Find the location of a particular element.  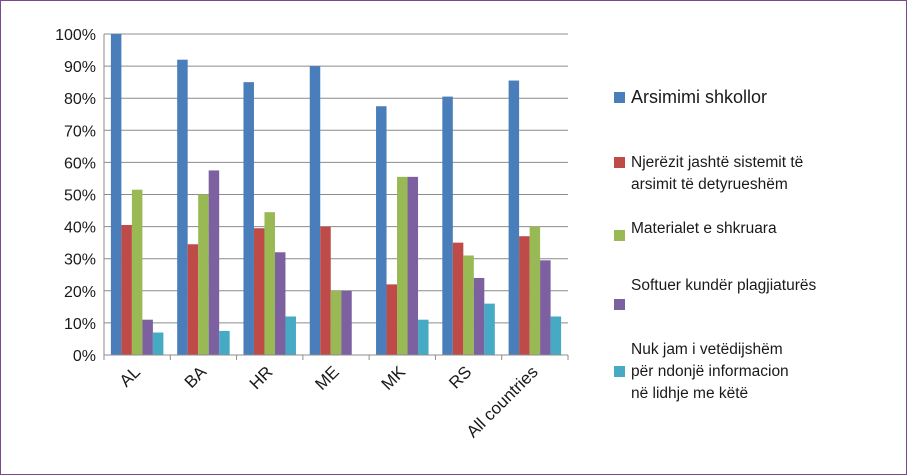

y-tick-label: 10% is located at coordinates (80, 324).